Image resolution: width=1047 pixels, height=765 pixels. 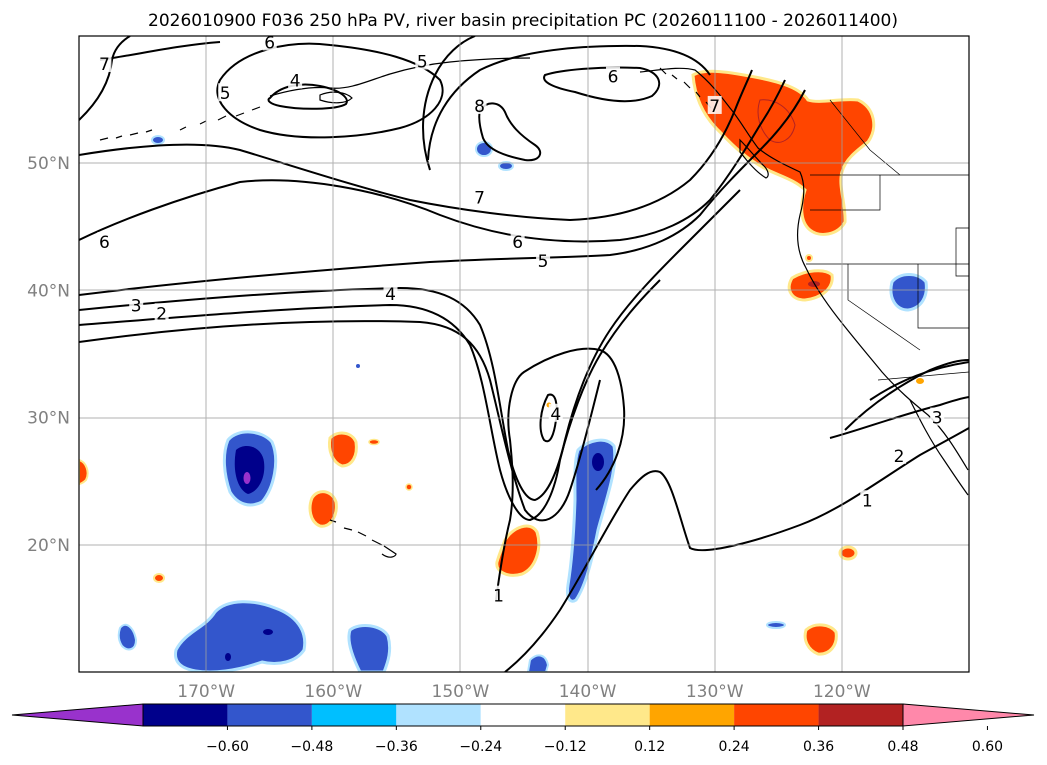 What do you see at coordinates (588, 692) in the screenshot?
I see `longitude-tick-label: 140°W` at bounding box center [588, 692].